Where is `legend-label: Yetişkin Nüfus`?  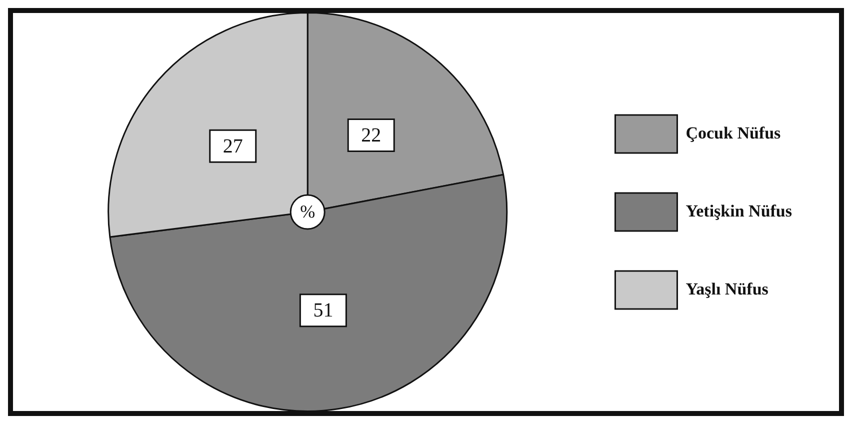 legend-label: Yetişkin Nüfus is located at coordinates (739, 210).